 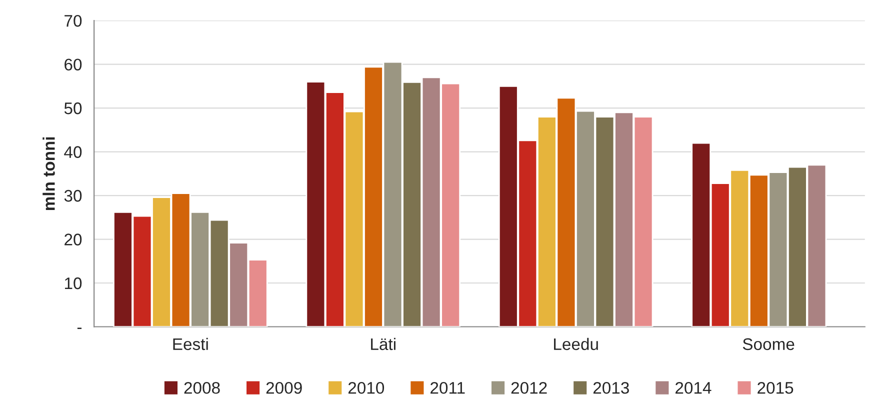 What do you see at coordinates (73, 240) in the screenshot?
I see `y-tick-label: 20` at bounding box center [73, 240].